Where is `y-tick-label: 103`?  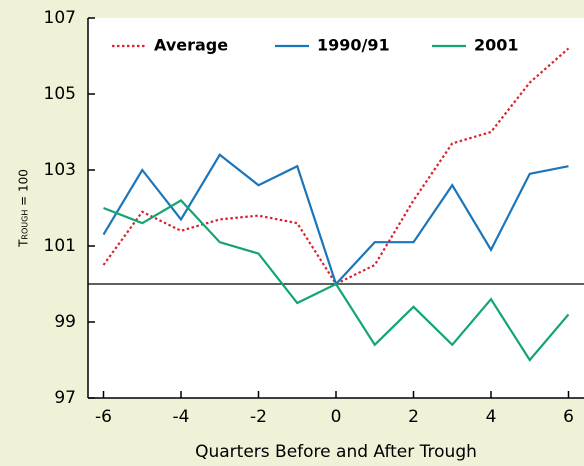 y-tick-label: 103 is located at coordinates (60, 170).